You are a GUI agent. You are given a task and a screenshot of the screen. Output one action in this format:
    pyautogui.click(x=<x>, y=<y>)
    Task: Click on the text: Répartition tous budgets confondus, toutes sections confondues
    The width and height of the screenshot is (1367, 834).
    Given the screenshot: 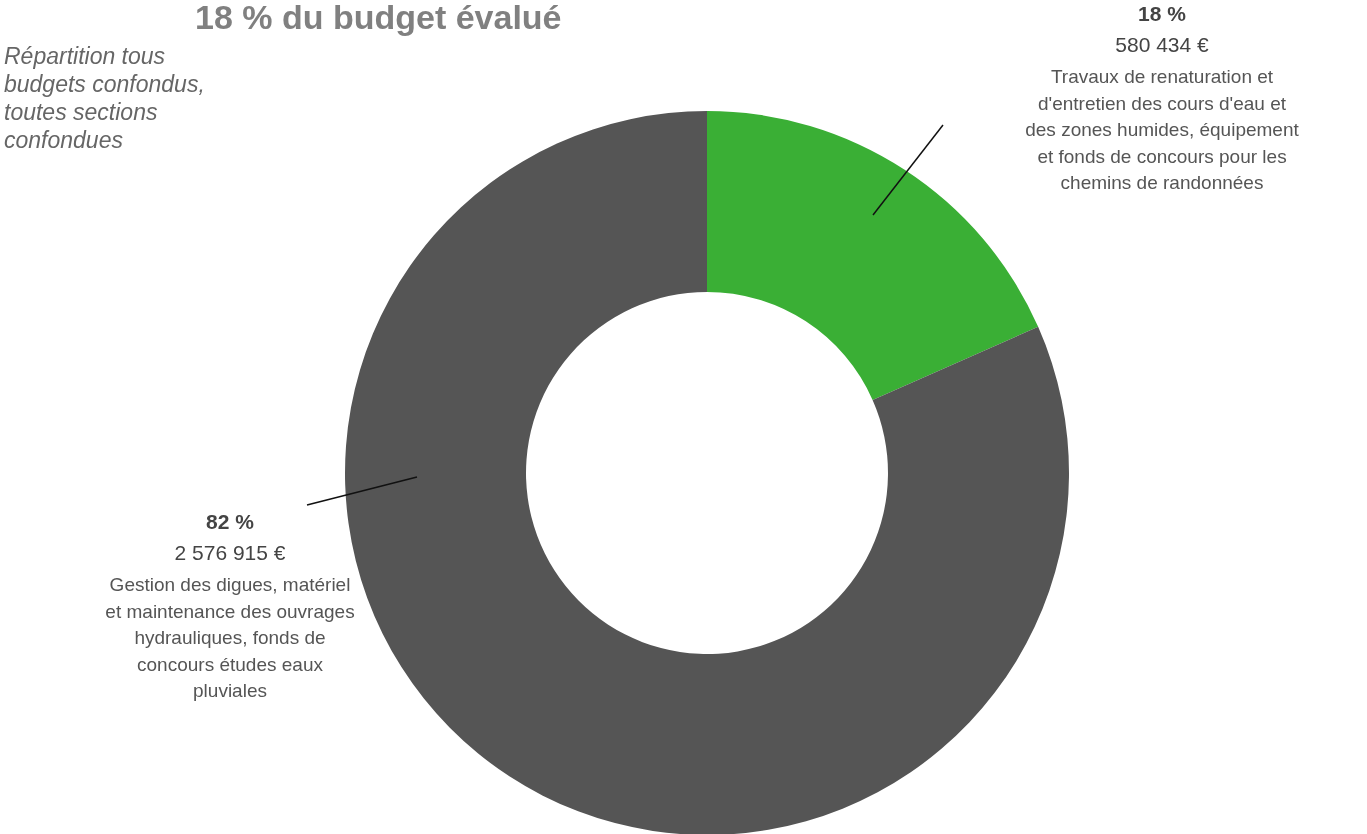 What is the action you would take?
    pyautogui.click(x=104, y=98)
    